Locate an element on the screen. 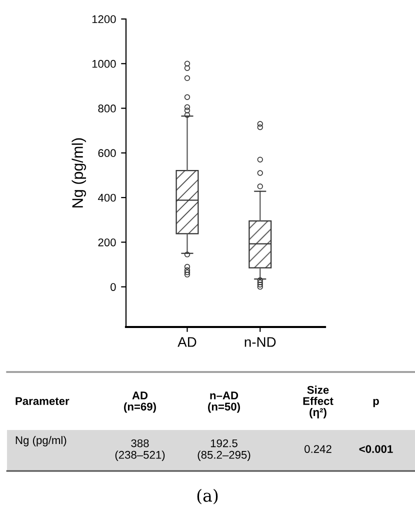 The height and width of the screenshot is (516, 415). y-tick-label: 800 is located at coordinates (107, 108).